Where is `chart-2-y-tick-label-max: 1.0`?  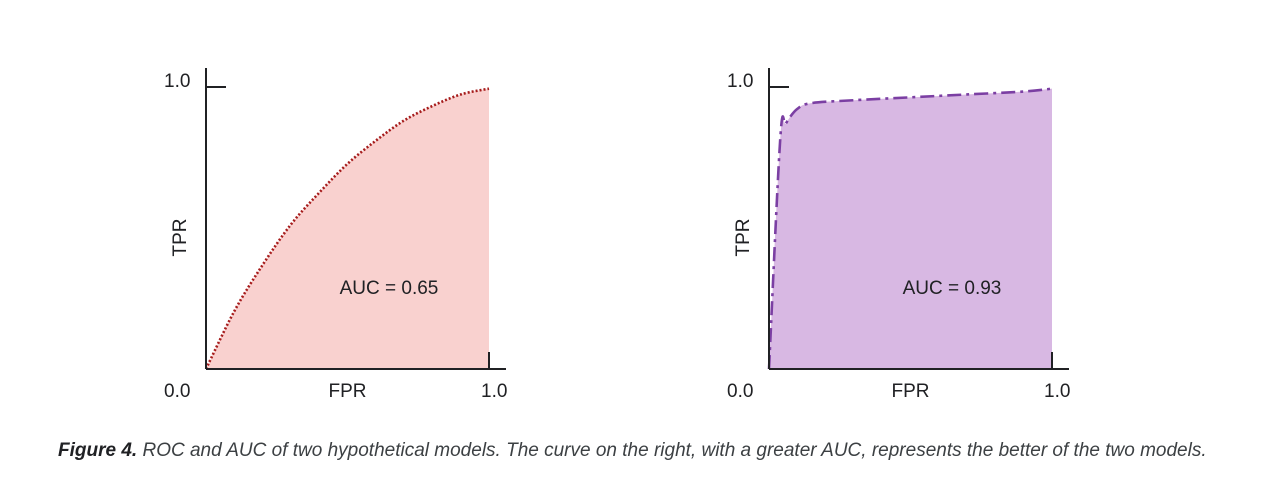
chart-2-y-tick-label-max: 1.0 is located at coordinates (740, 81).